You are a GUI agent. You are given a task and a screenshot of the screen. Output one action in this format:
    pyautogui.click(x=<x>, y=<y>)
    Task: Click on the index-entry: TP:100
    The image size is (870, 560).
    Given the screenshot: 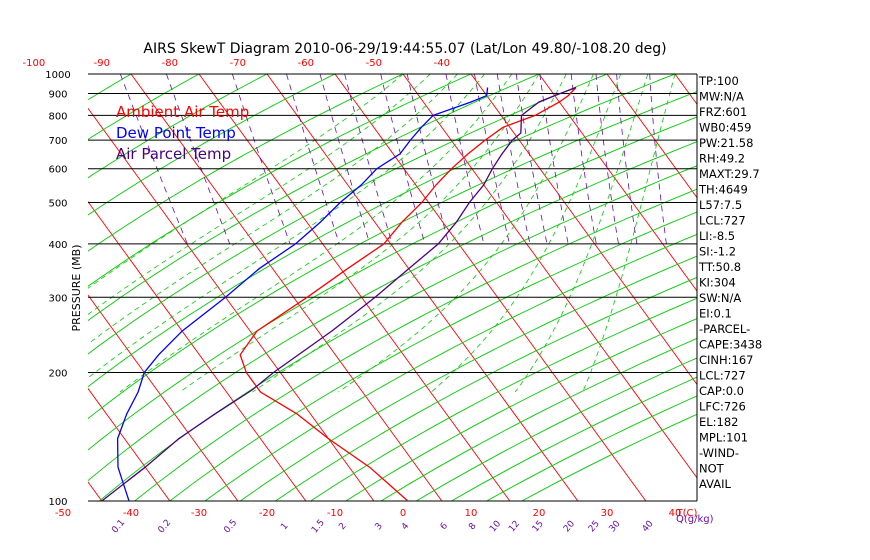 What is the action you would take?
    pyautogui.click(x=718, y=81)
    